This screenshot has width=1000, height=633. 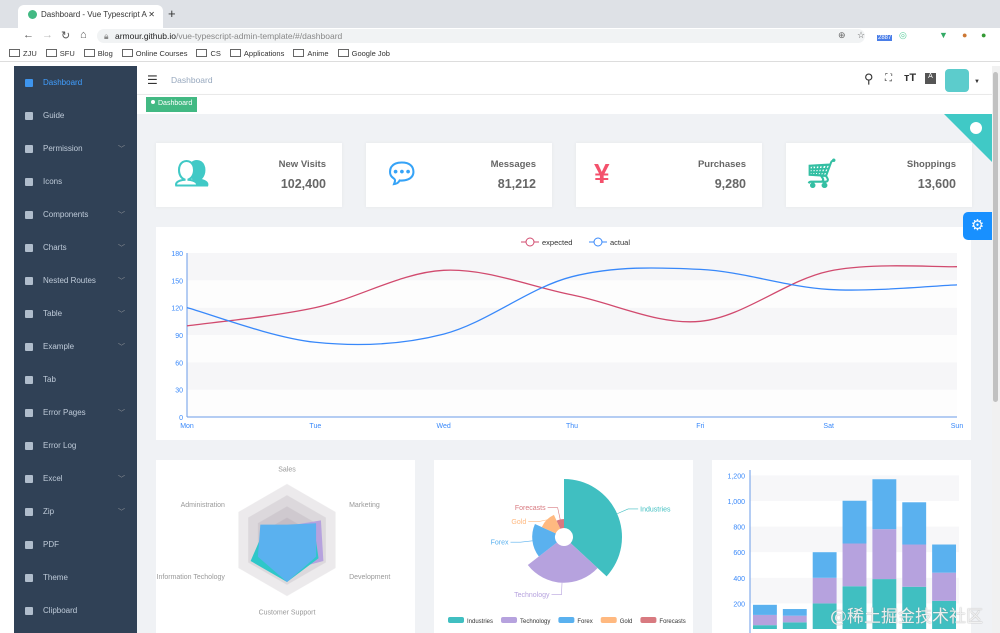 What do you see at coordinates (910, 78) in the screenshot?
I see `size-icon: ᴛT` at bounding box center [910, 78].